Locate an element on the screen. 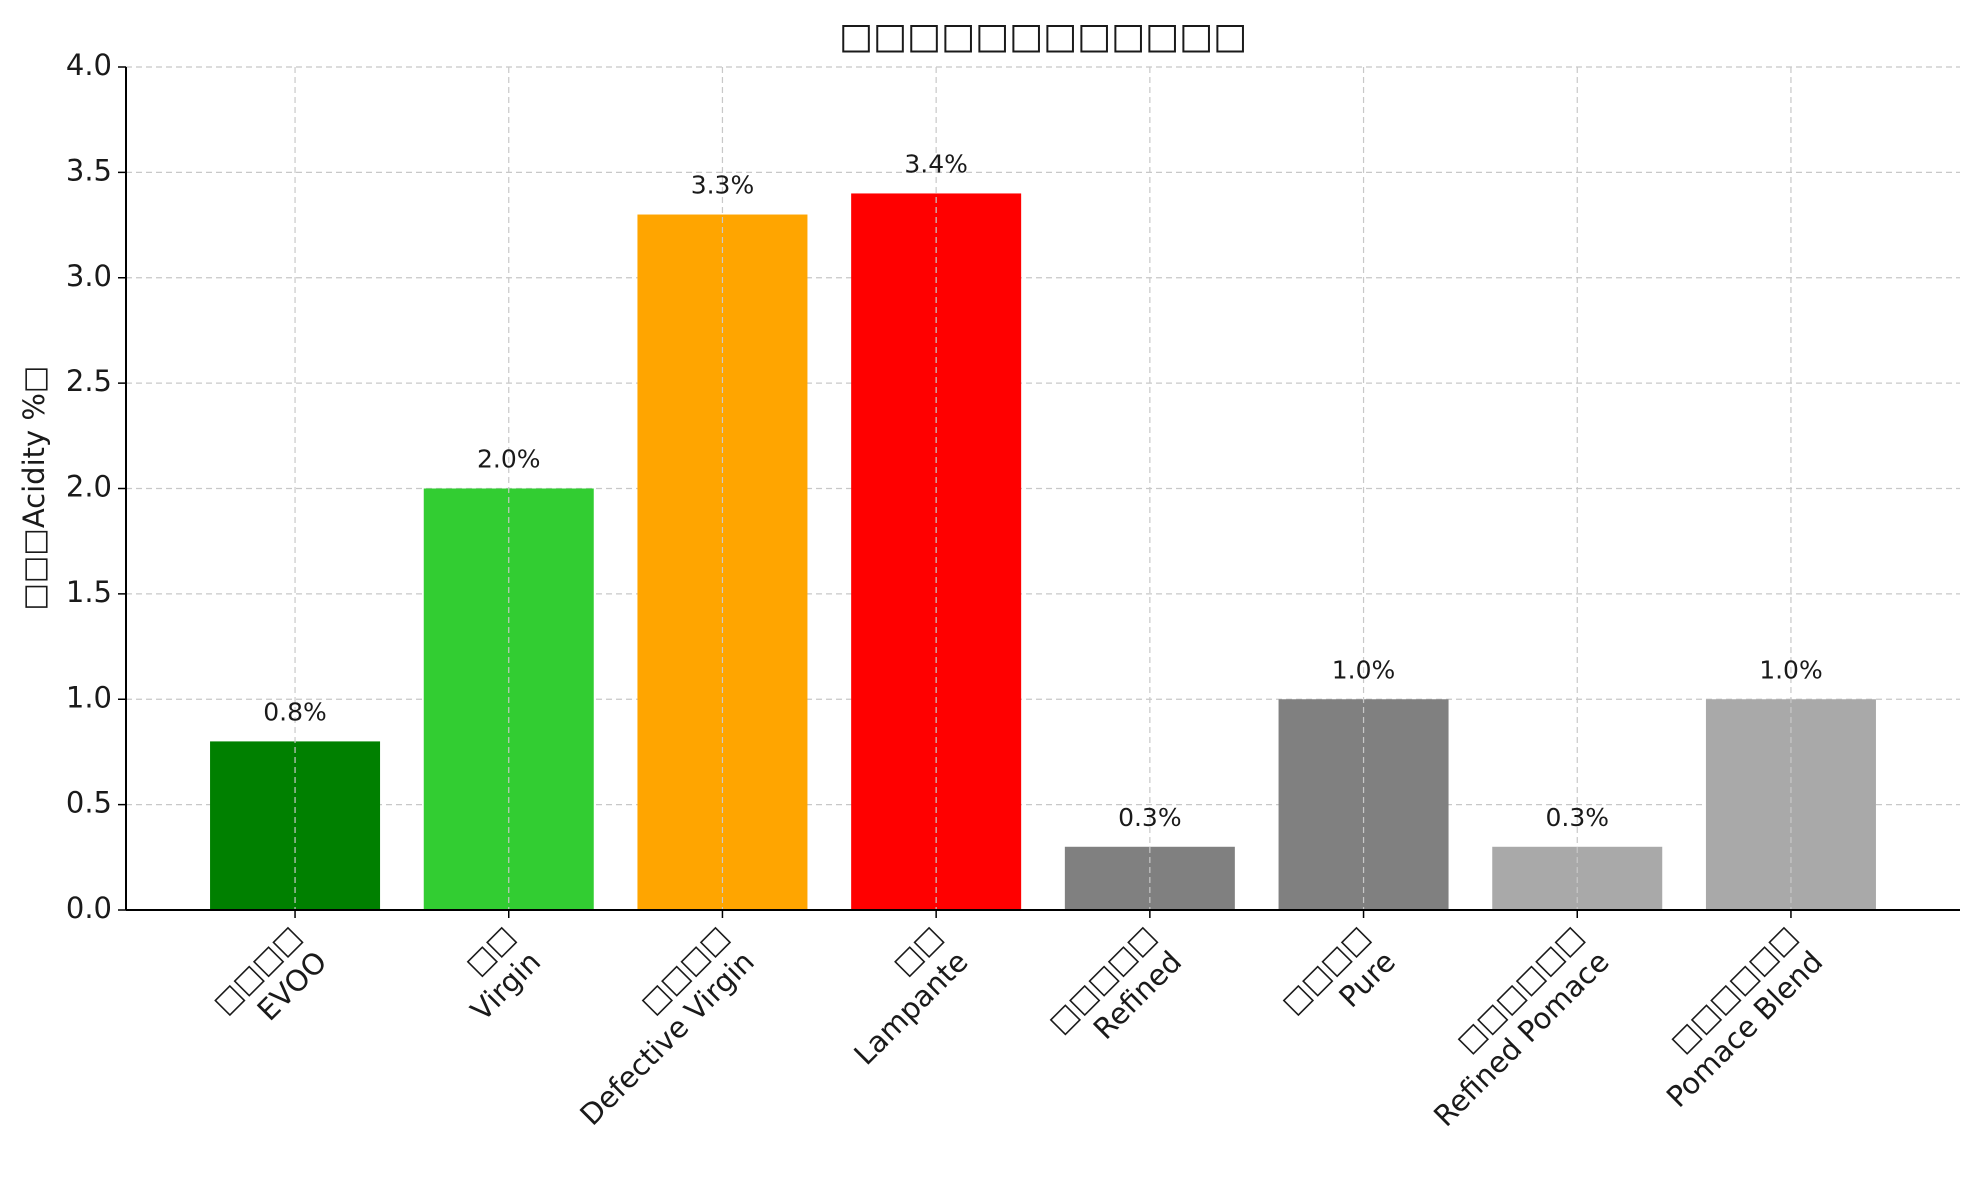  x-tick-label: □□Virgin is located at coordinates (493, 973).